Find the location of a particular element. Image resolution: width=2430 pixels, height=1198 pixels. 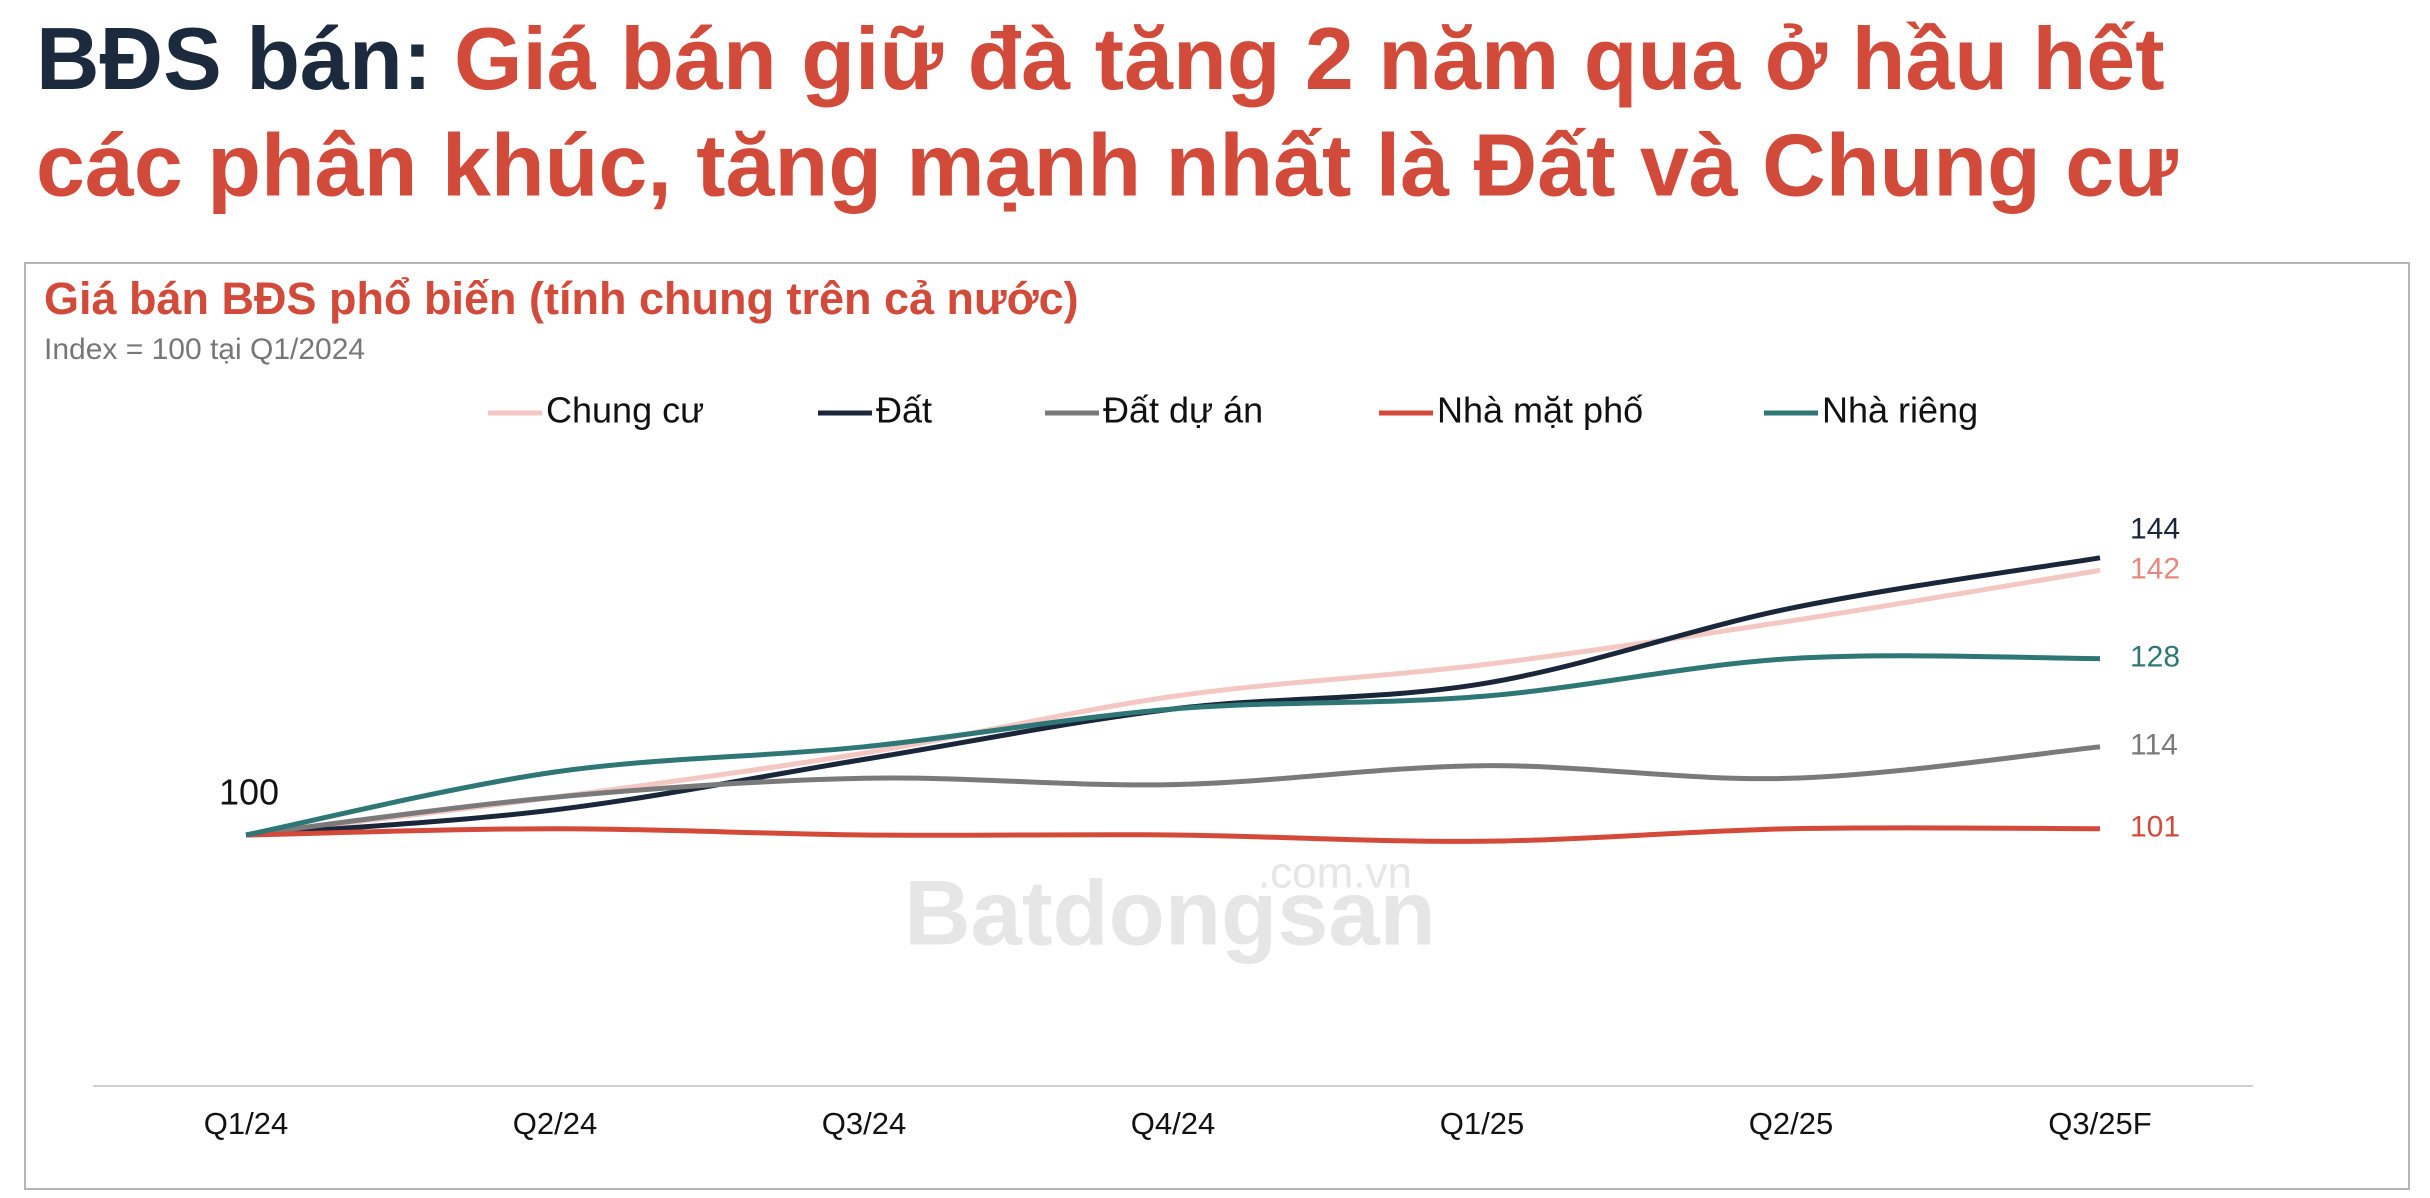

start-value-label: 100 is located at coordinates (249, 792).